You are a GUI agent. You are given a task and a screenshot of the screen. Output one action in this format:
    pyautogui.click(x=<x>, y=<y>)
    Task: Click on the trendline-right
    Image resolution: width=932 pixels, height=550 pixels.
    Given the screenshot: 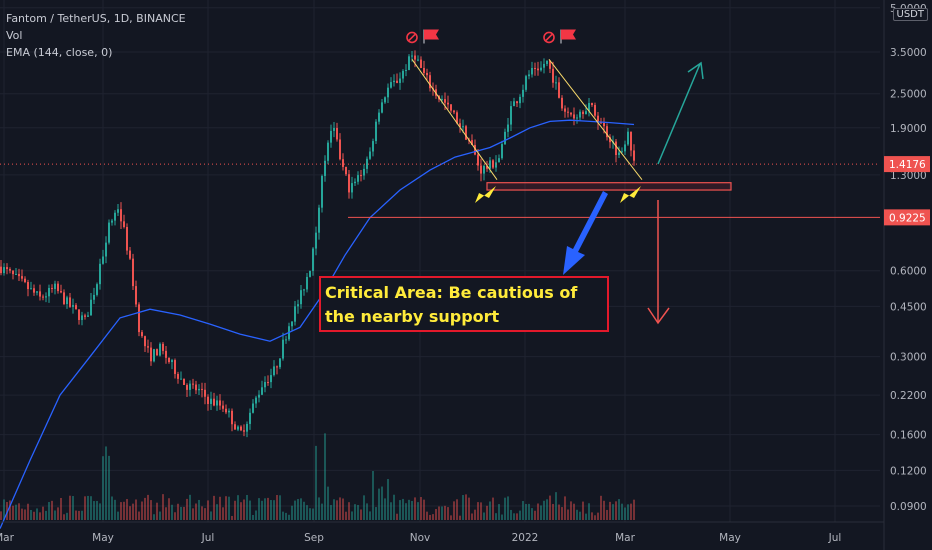 What is the action you would take?
    pyautogui.click(x=595, y=119)
    